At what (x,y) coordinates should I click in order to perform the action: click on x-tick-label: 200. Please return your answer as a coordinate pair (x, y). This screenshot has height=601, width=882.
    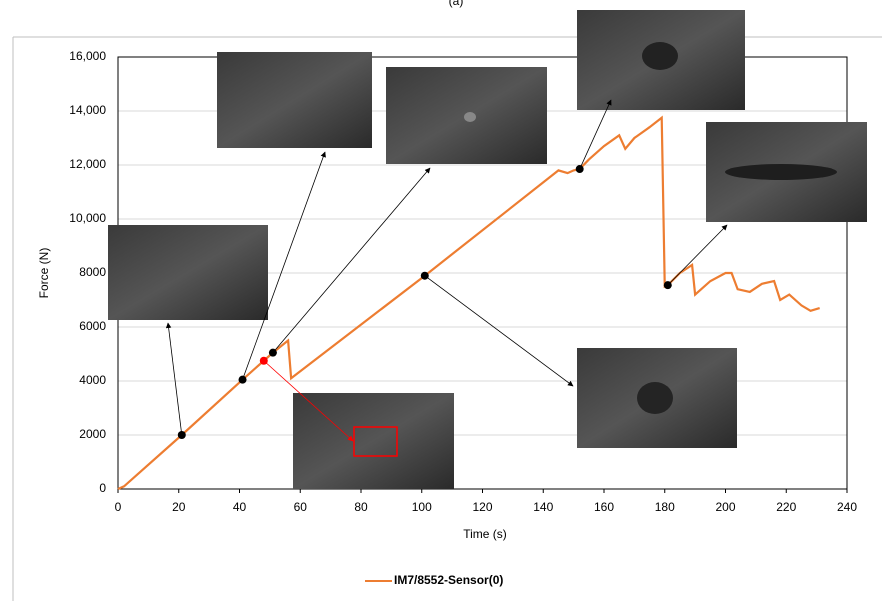
    Looking at the image, I should click on (725, 507).